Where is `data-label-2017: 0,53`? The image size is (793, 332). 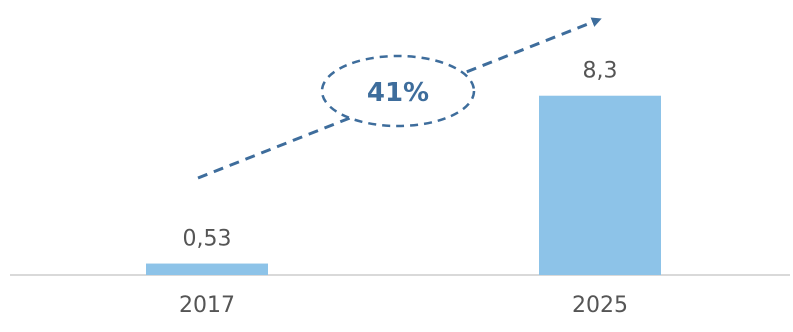
data-label-2017: 0,53 is located at coordinates (207, 239).